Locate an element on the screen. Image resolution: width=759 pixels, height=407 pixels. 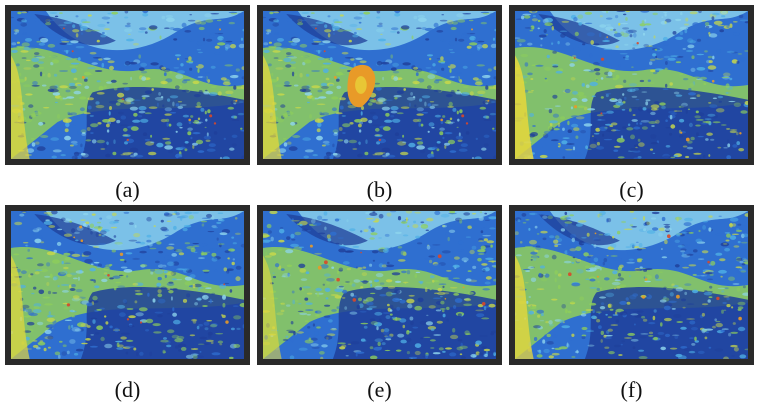
panel-caption: (a) is located at coordinates (127, 189).